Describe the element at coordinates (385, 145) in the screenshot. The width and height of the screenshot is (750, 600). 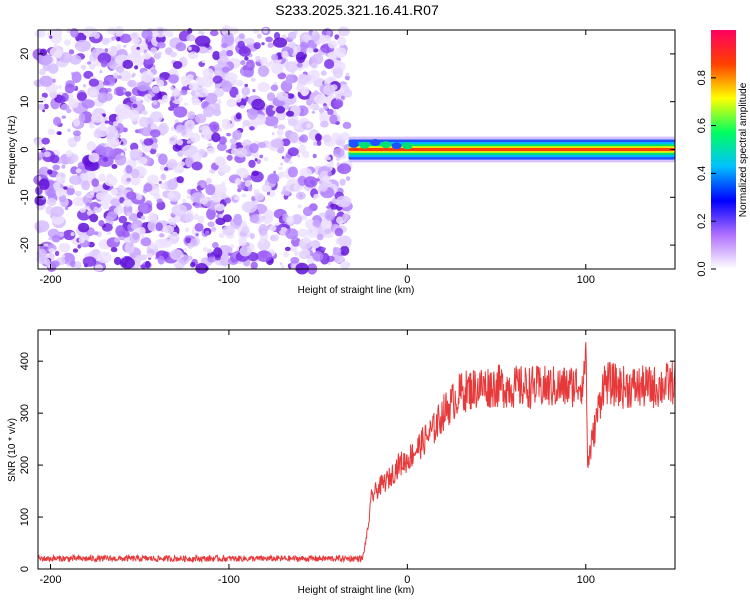
I see `heatmap-signal-blob` at that location.